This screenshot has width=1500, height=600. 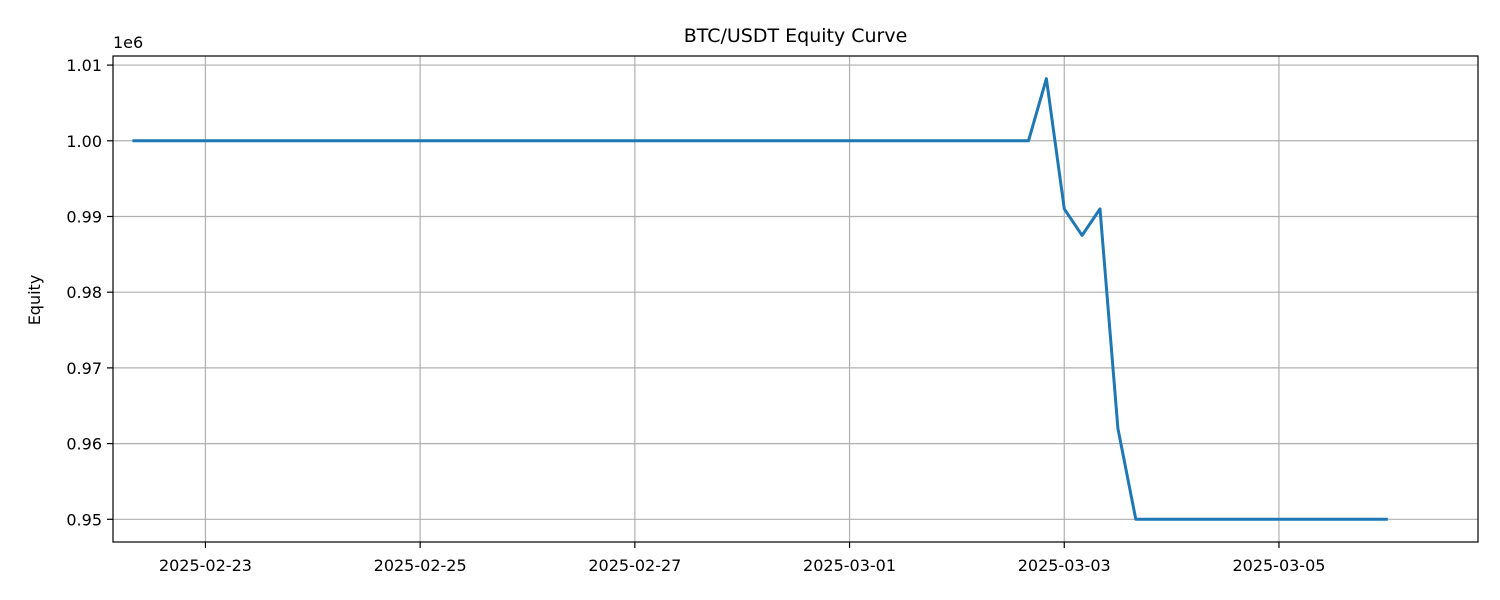 I want to click on y-axis-offset-label: 1e6, so click(x=128, y=42).